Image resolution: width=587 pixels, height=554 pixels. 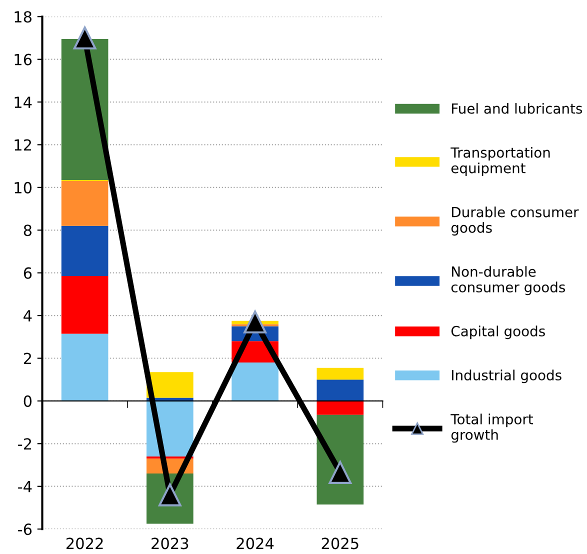 What do you see at coordinates (25, 530) in the screenshot?
I see `y-tick-label: -6` at bounding box center [25, 530].